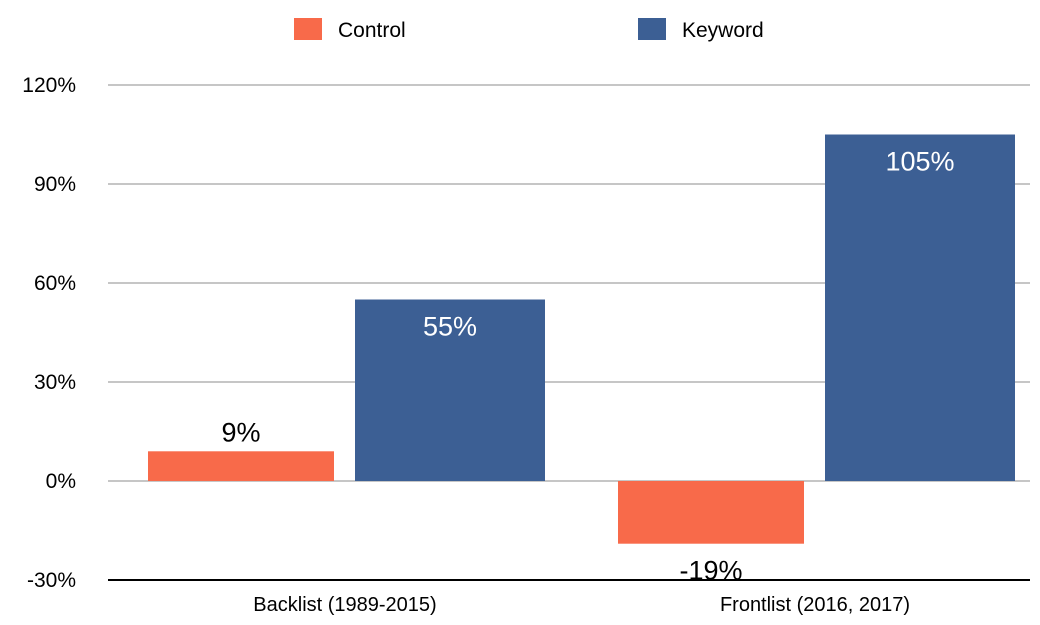 Image resolution: width=1040 pixels, height=625 pixels. I want to click on y-tick-label: 60%, so click(55, 283).